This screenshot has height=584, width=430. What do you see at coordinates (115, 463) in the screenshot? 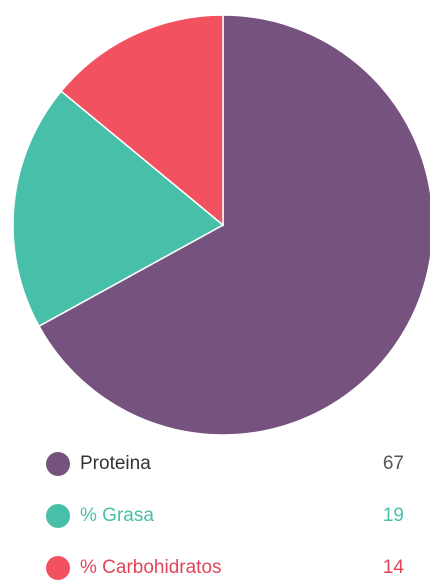
I see `legend-label: Proteina` at bounding box center [115, 463].